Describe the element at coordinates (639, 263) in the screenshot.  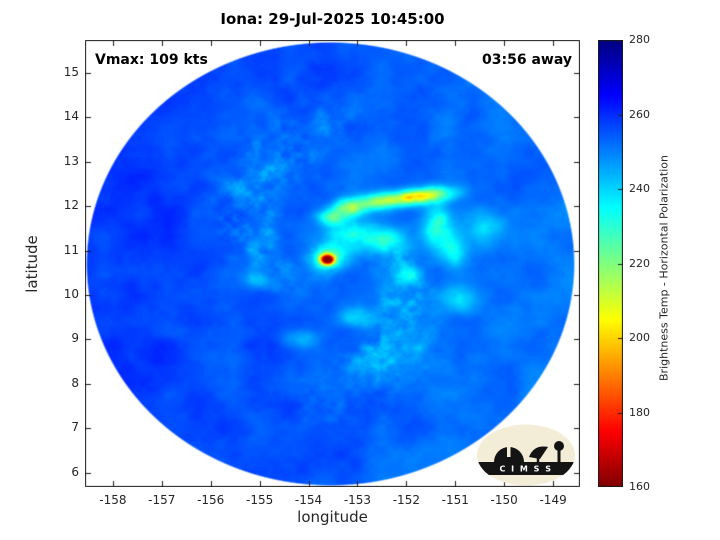
I see `colorbar-tick-label: 220` at that location.